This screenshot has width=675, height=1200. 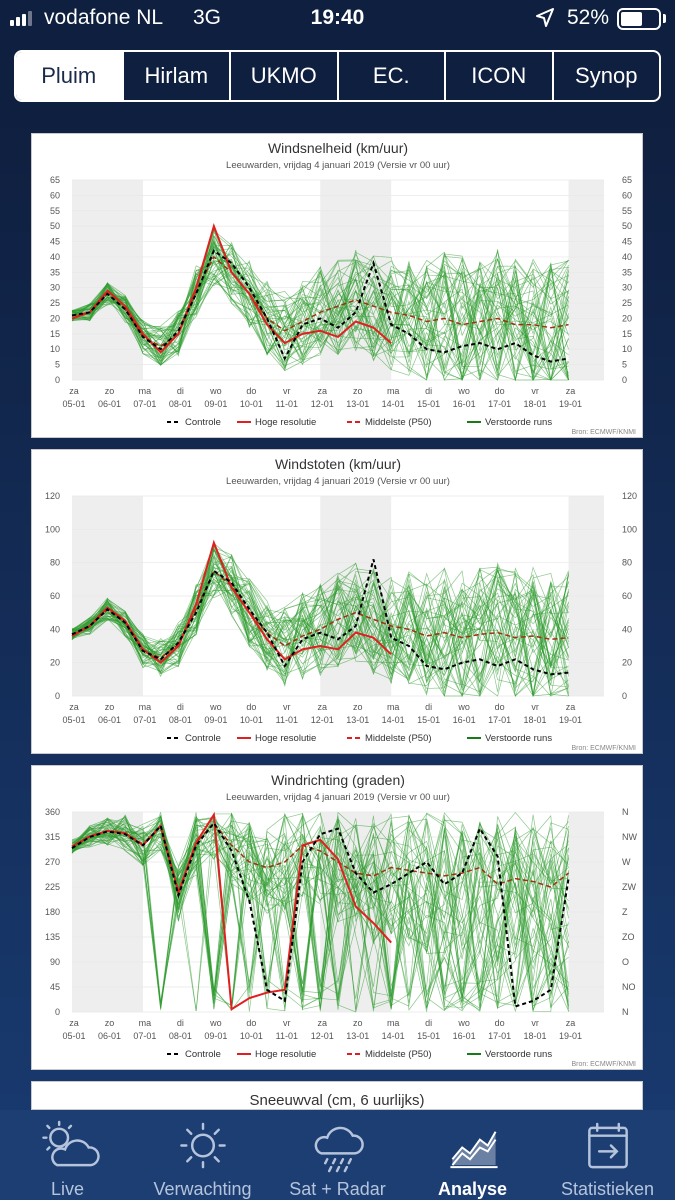 What do you see at coordinates (287, 720) in the screenshot?
I see `x-tick-date: 11-01` at bounding box center [287, 720].